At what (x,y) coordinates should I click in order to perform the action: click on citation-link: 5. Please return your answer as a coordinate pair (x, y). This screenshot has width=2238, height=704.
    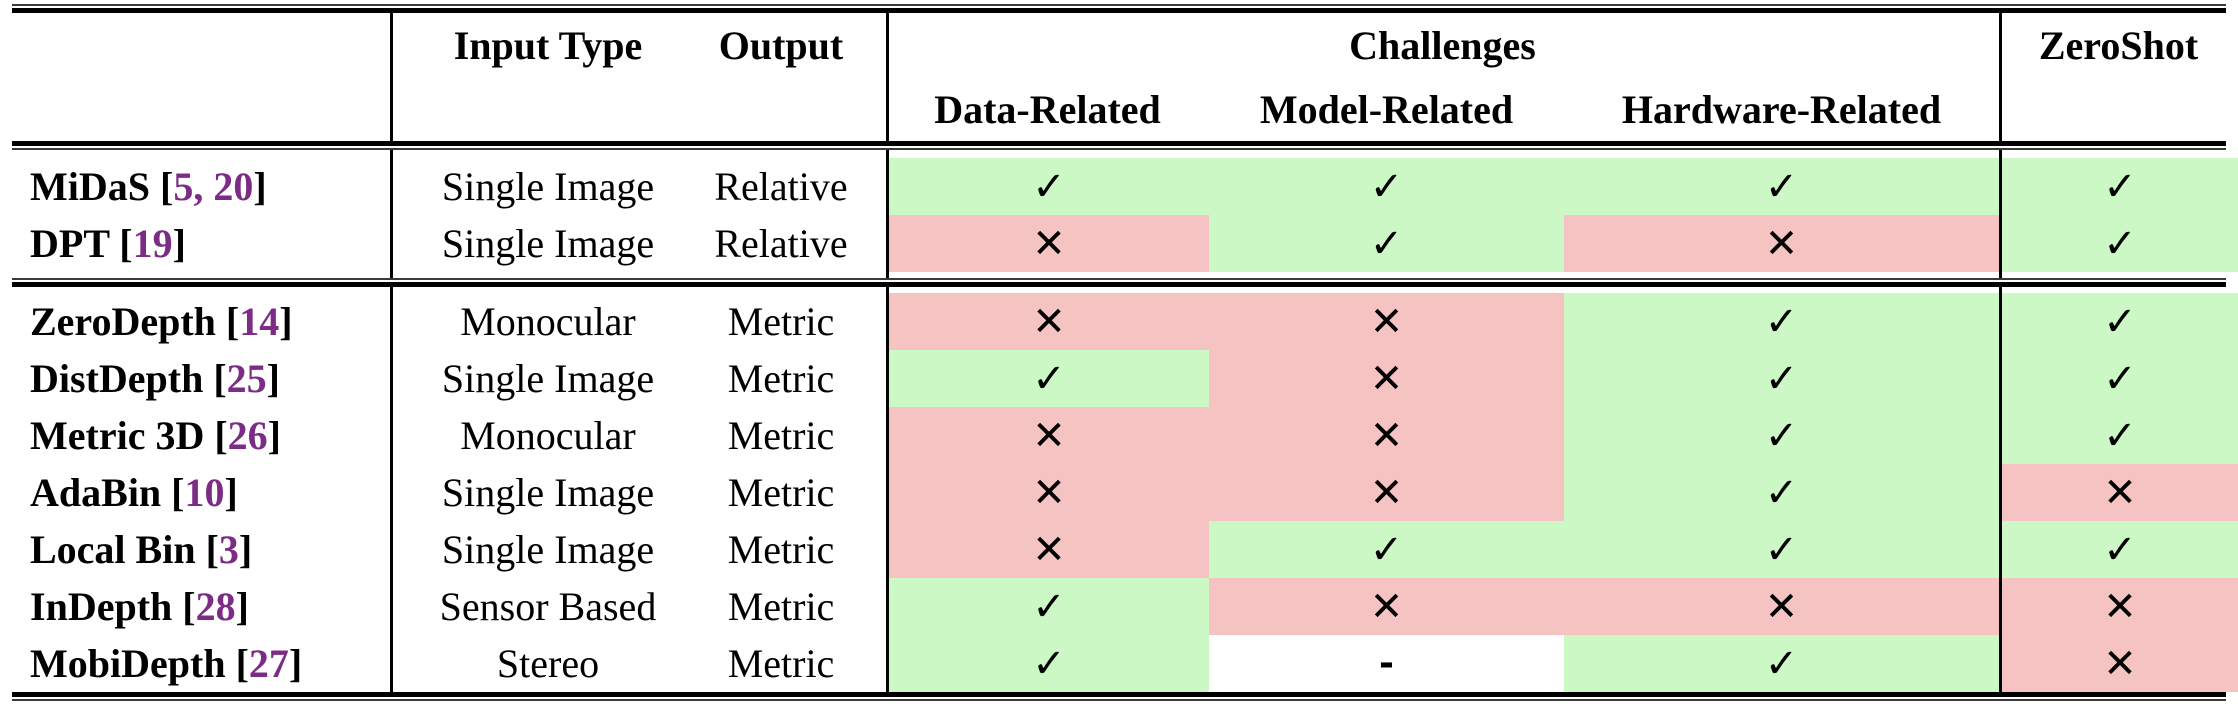
    Looking at the image, I should click on (183, 186).